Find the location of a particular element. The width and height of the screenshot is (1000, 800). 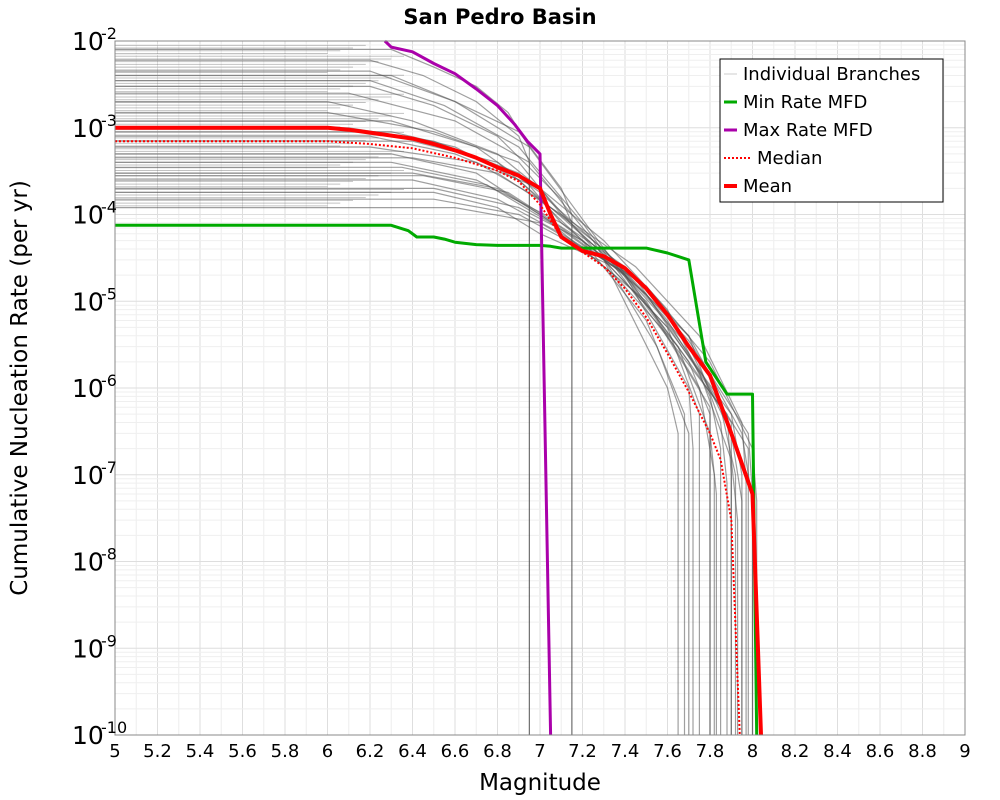

y-axis-label: Cumulative Nucleation Rate (per yr) is located at coordinates (20, 388).